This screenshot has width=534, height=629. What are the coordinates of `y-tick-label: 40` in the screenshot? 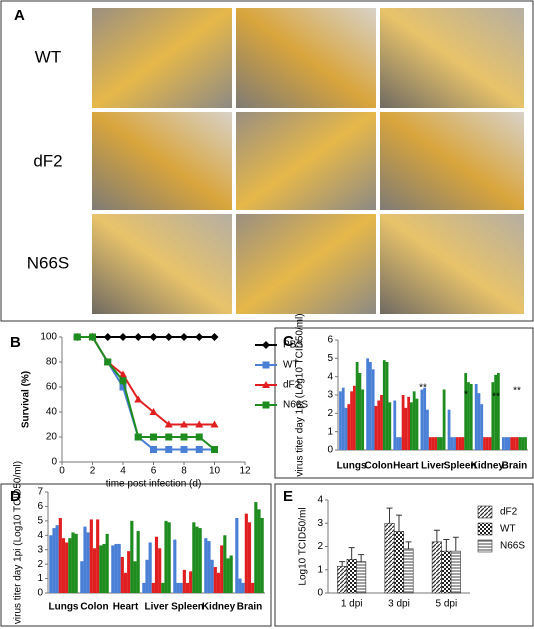 It's located at (52, 412).